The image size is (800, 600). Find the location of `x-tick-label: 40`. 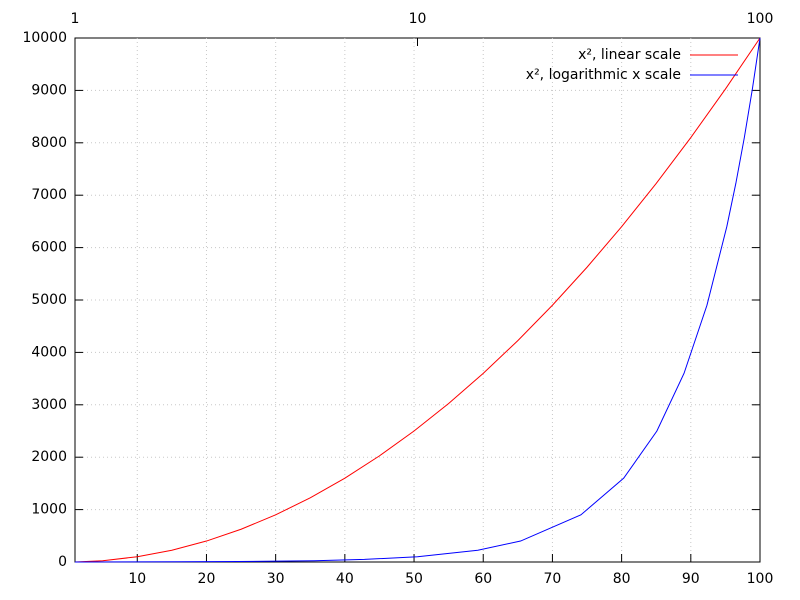

x-tick-label: 40 is located at coordinates (345, 579).